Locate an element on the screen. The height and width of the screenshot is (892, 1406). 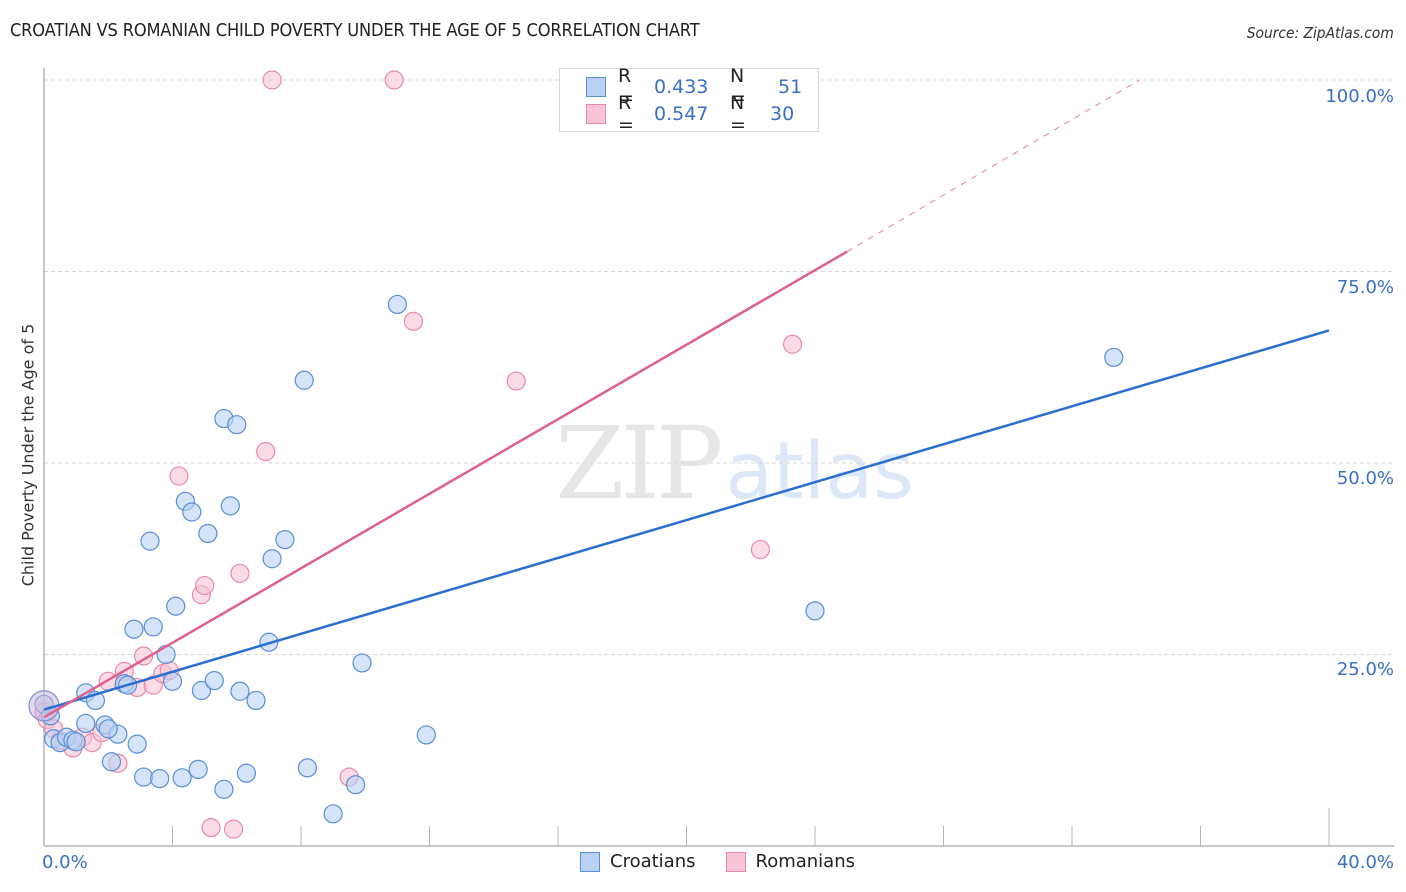
y-tick-25: 25.0% is located at coordinates (1365, 669).